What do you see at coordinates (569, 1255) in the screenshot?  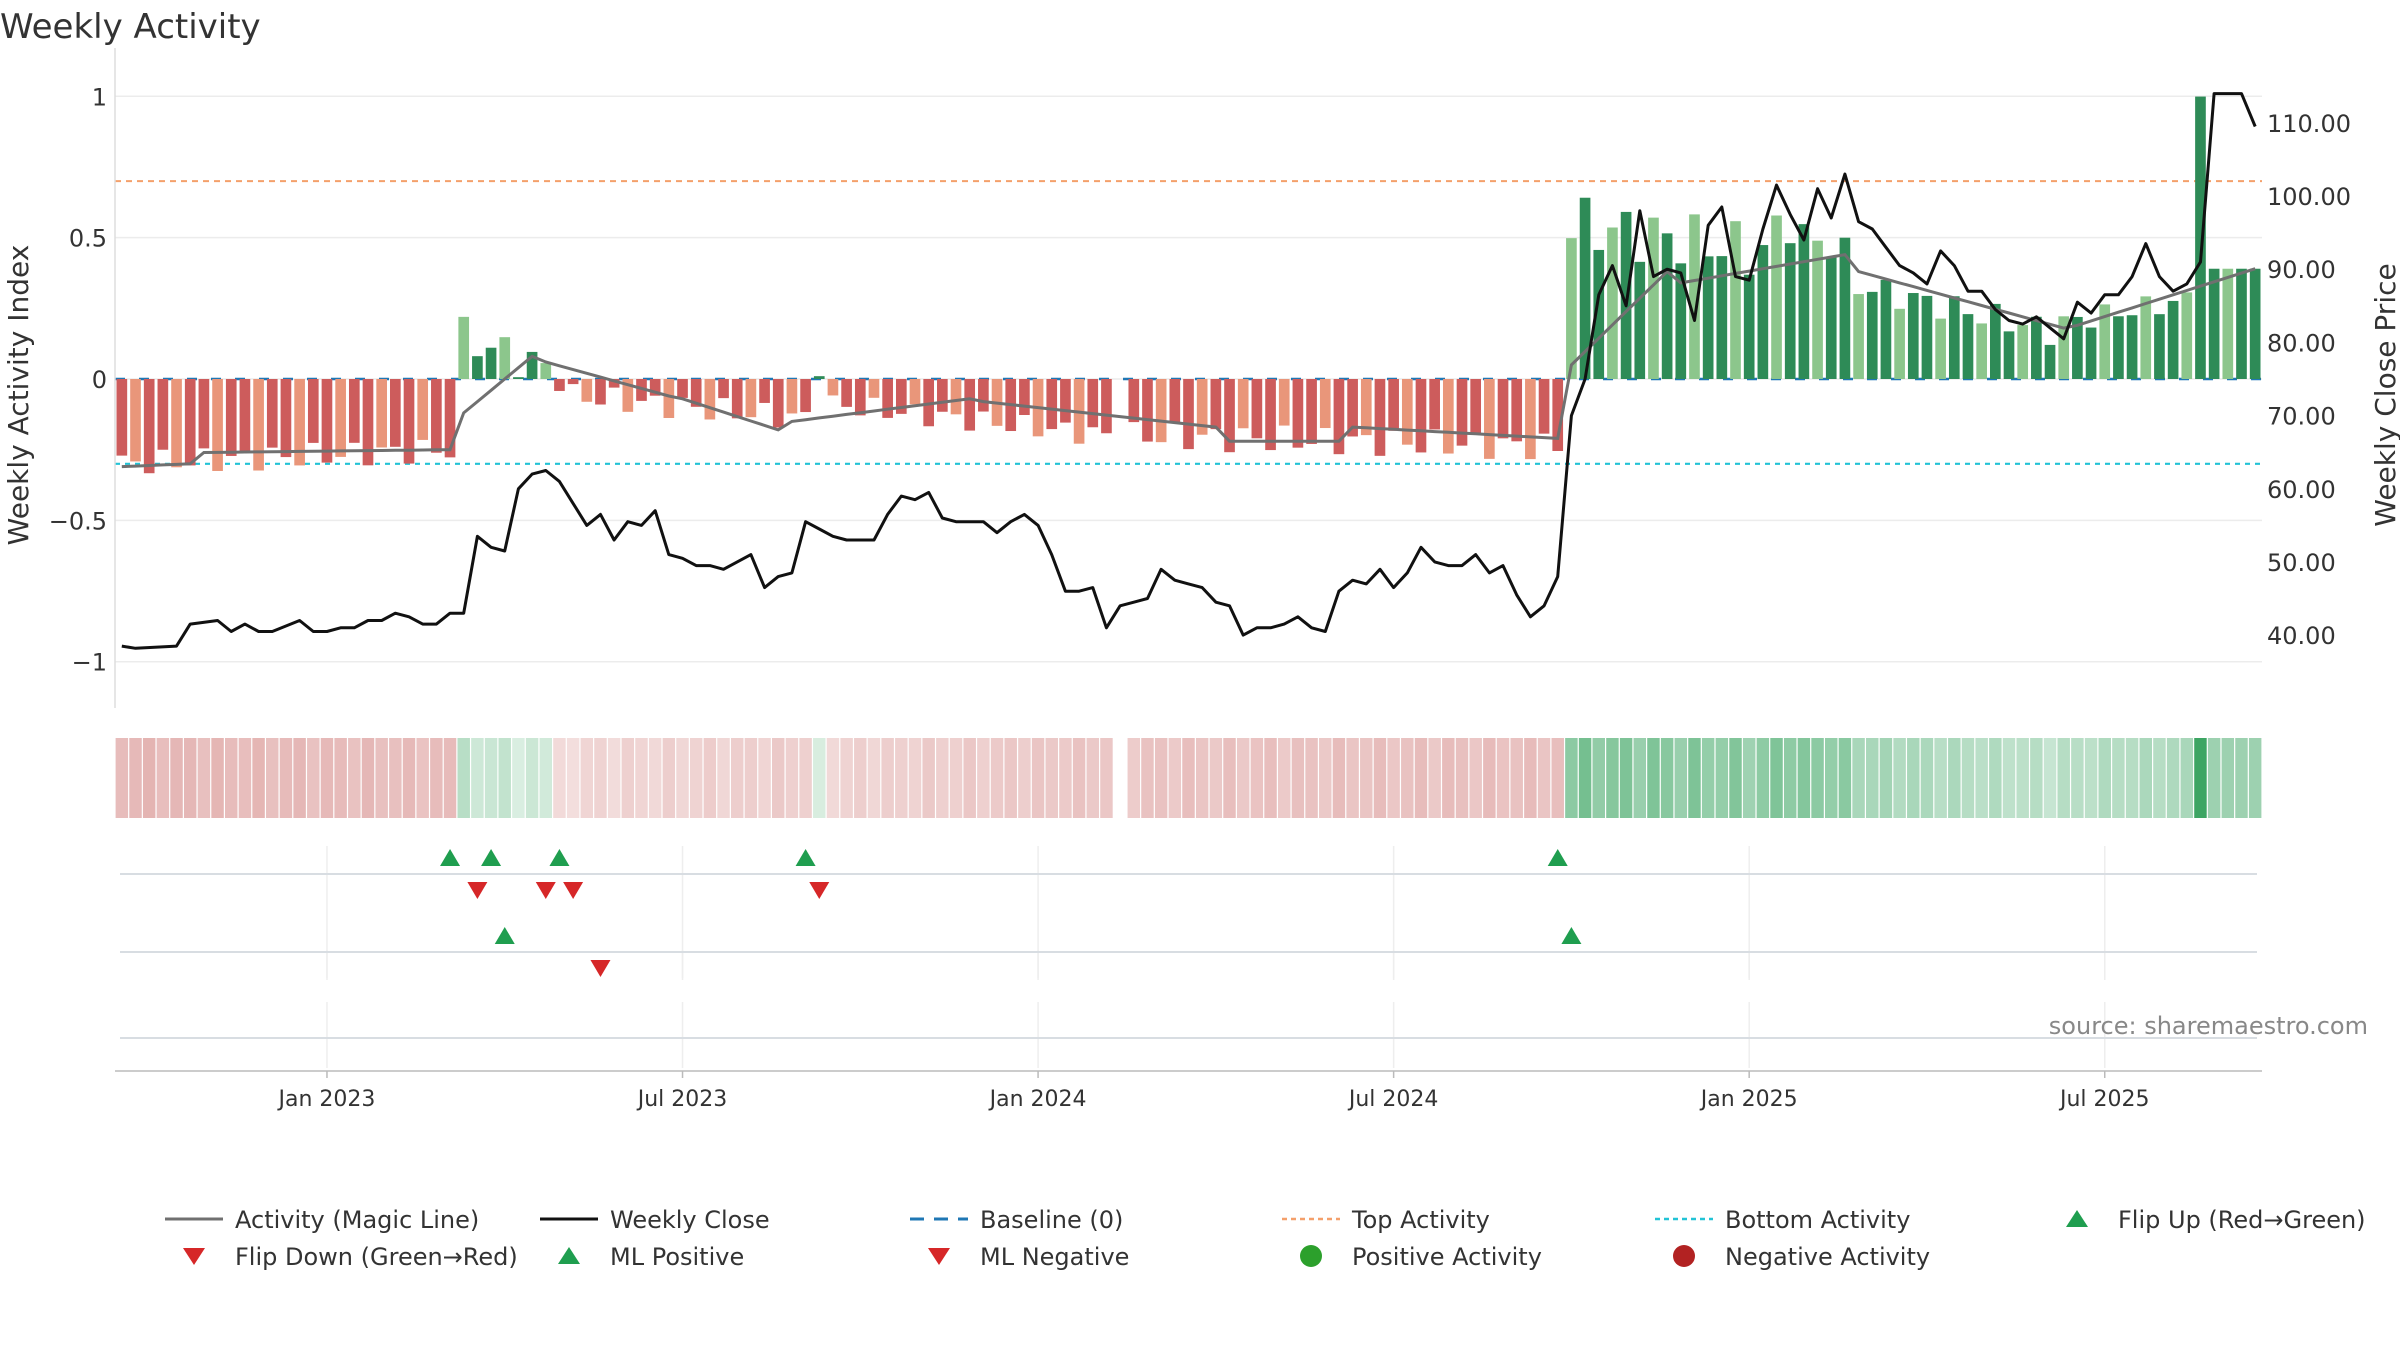 I see `legend-swatch` at bounding box center [569, 1255].